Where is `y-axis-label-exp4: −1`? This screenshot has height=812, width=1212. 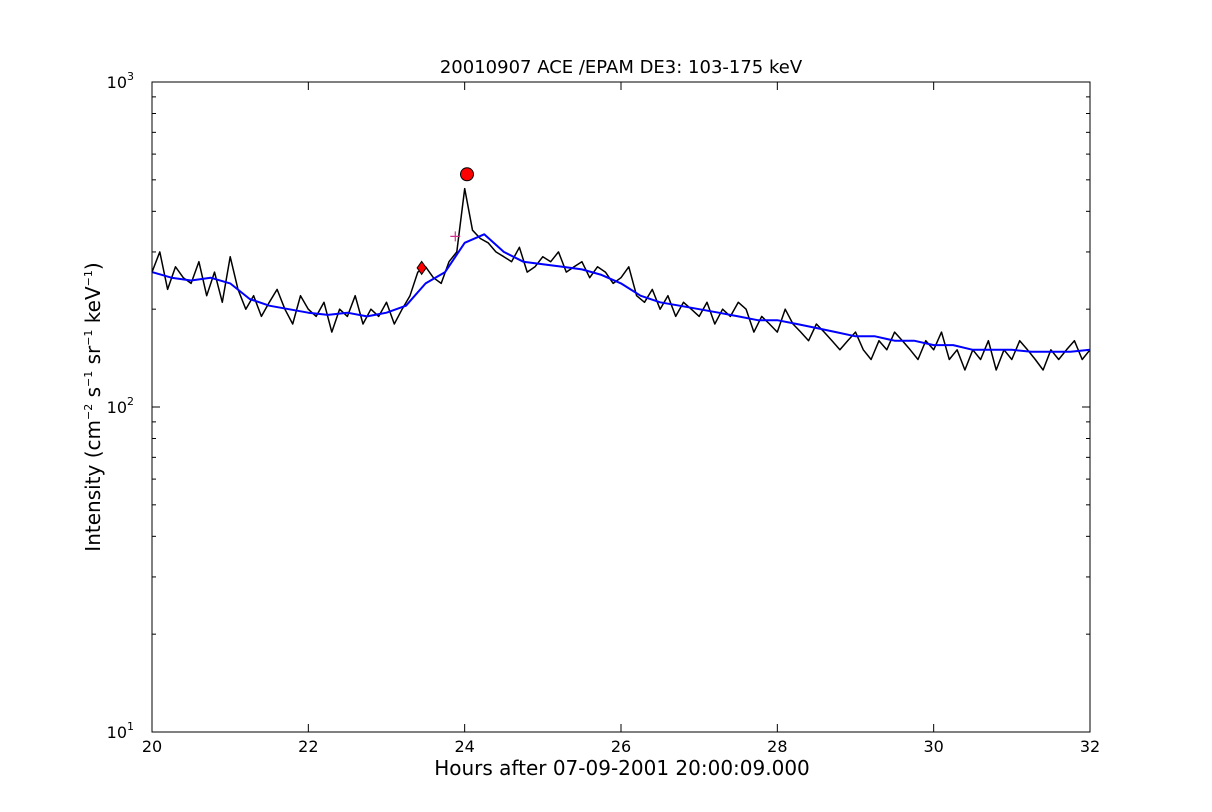 y-axis-label-exp4: −1 is located at coordinates (88, 278).